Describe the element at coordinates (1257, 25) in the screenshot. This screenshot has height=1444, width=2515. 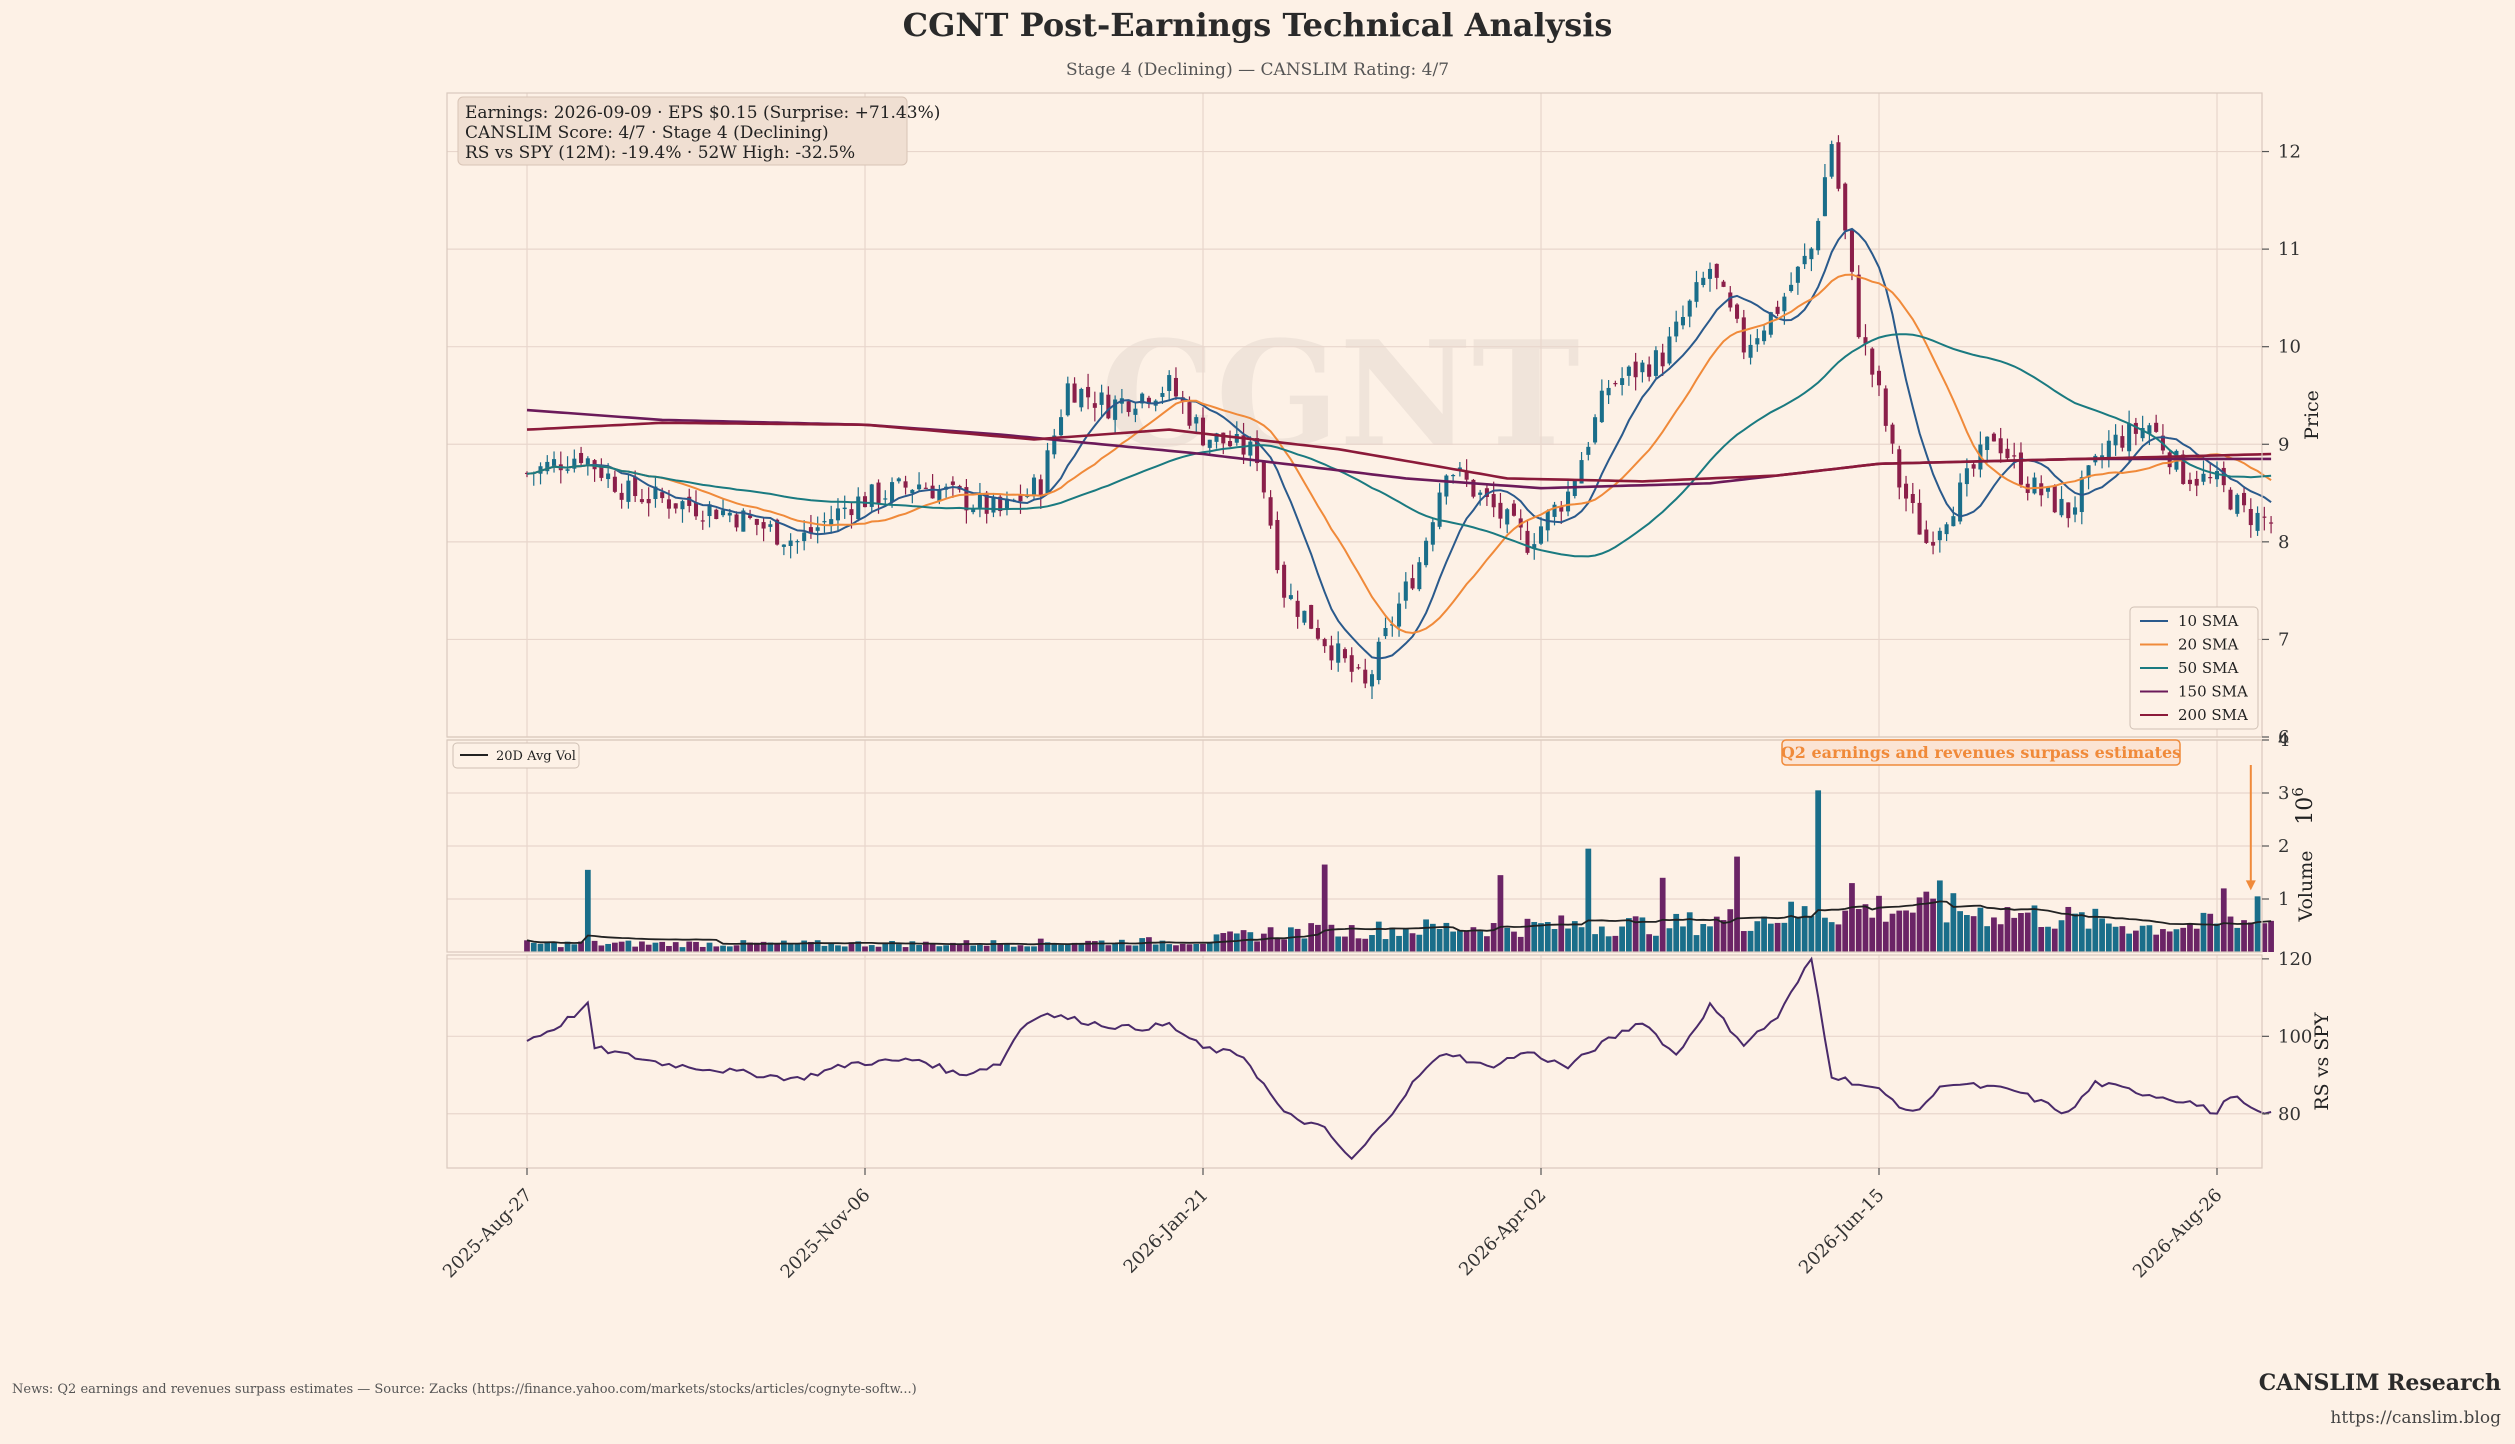
I see `chart-title: CGNT Post-Earnings Technical Analysis` at that location.